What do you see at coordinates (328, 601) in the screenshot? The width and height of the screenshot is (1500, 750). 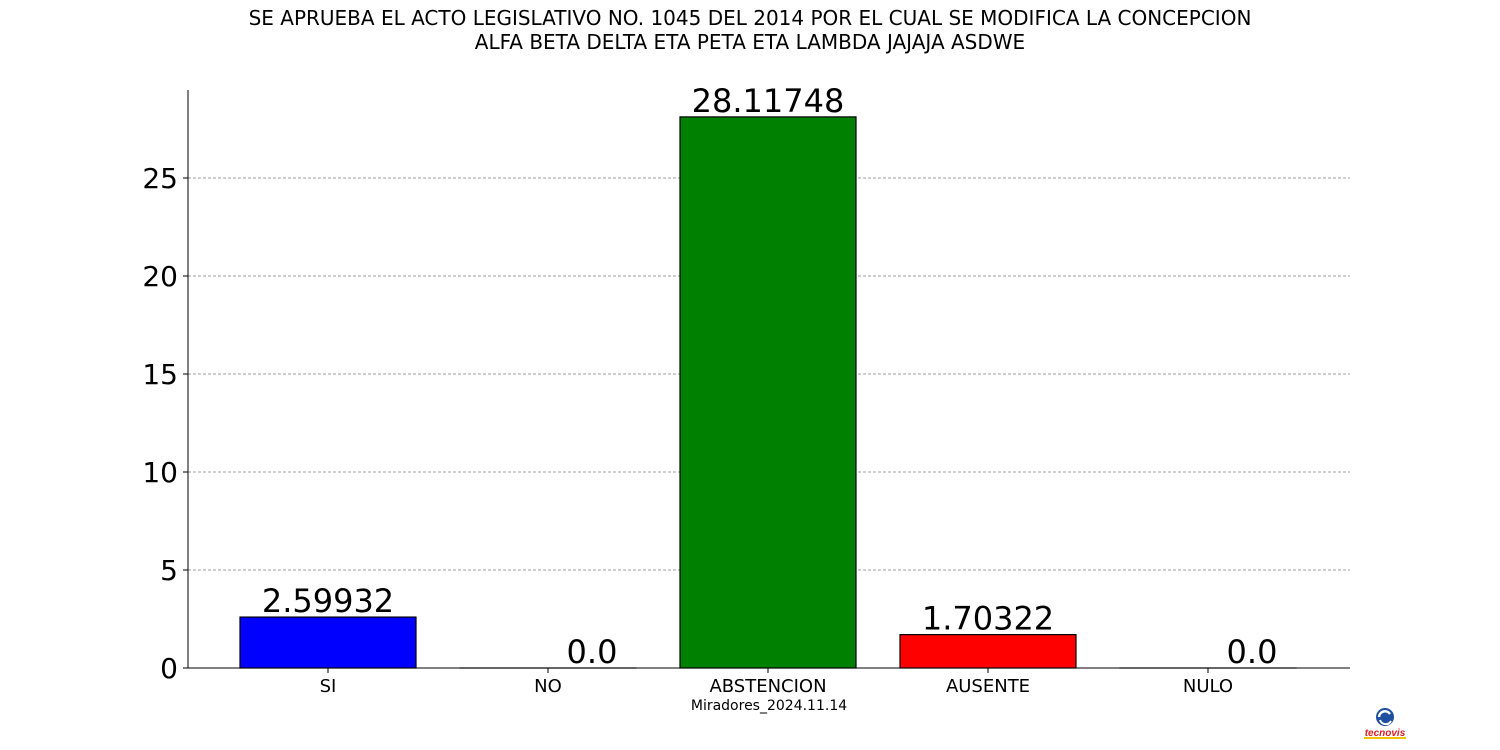 I see `bar-value-label: 2.59932` at bounding box center [328, 601].